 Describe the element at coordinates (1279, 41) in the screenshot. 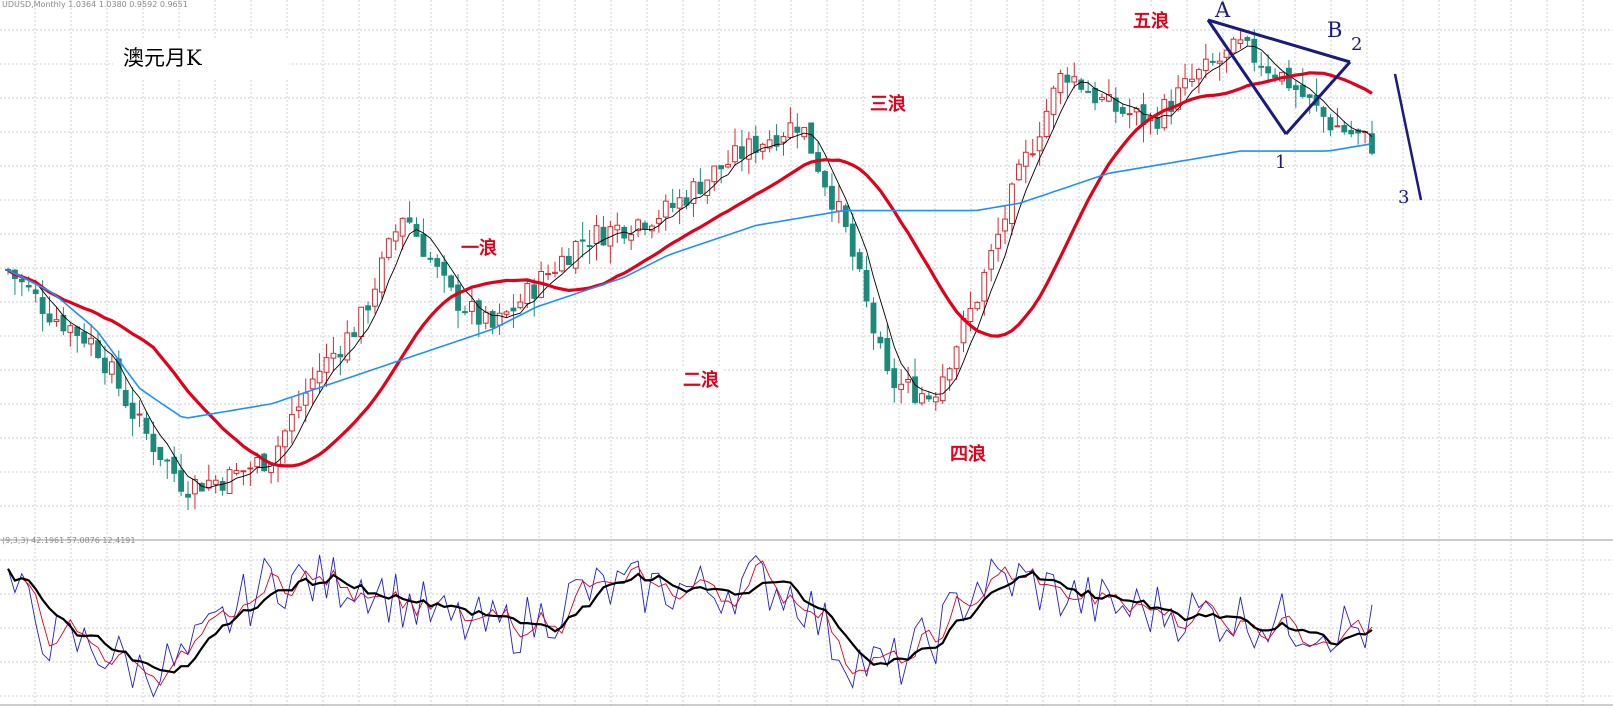

I see `line-a-b` at that location.